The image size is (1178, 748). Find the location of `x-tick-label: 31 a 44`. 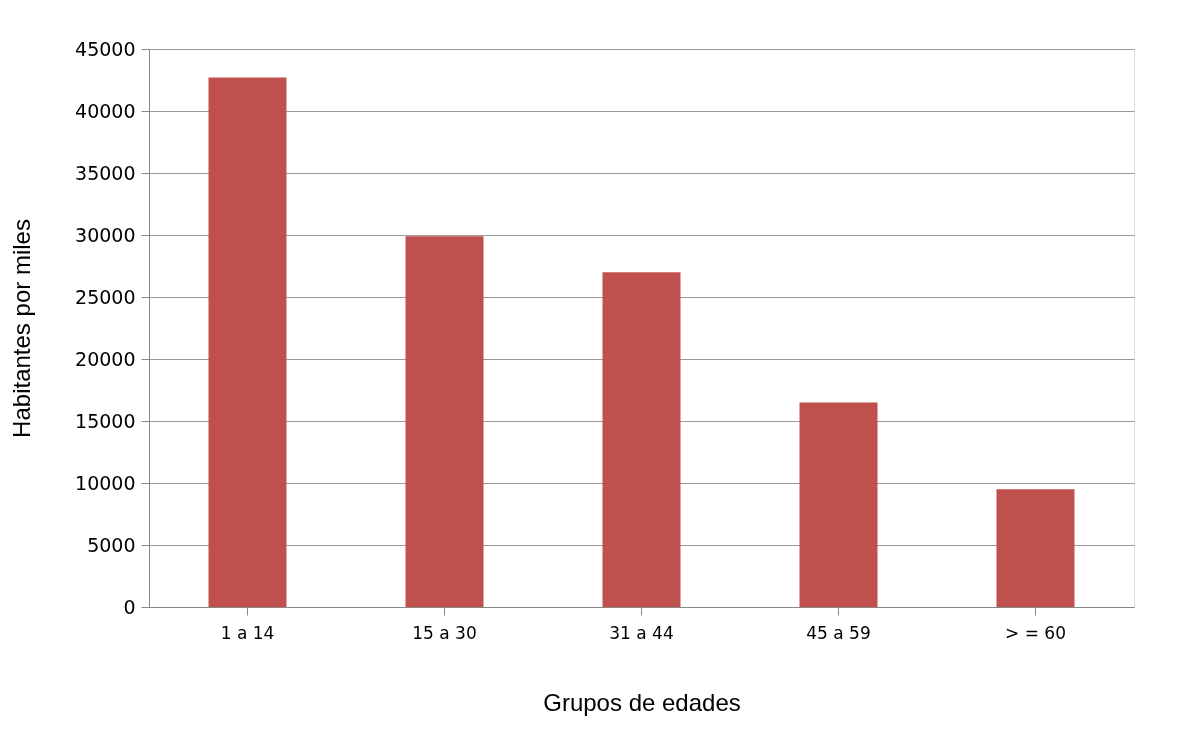

x-tick-label: 31 a 44 is located at coordinates (641, 632).